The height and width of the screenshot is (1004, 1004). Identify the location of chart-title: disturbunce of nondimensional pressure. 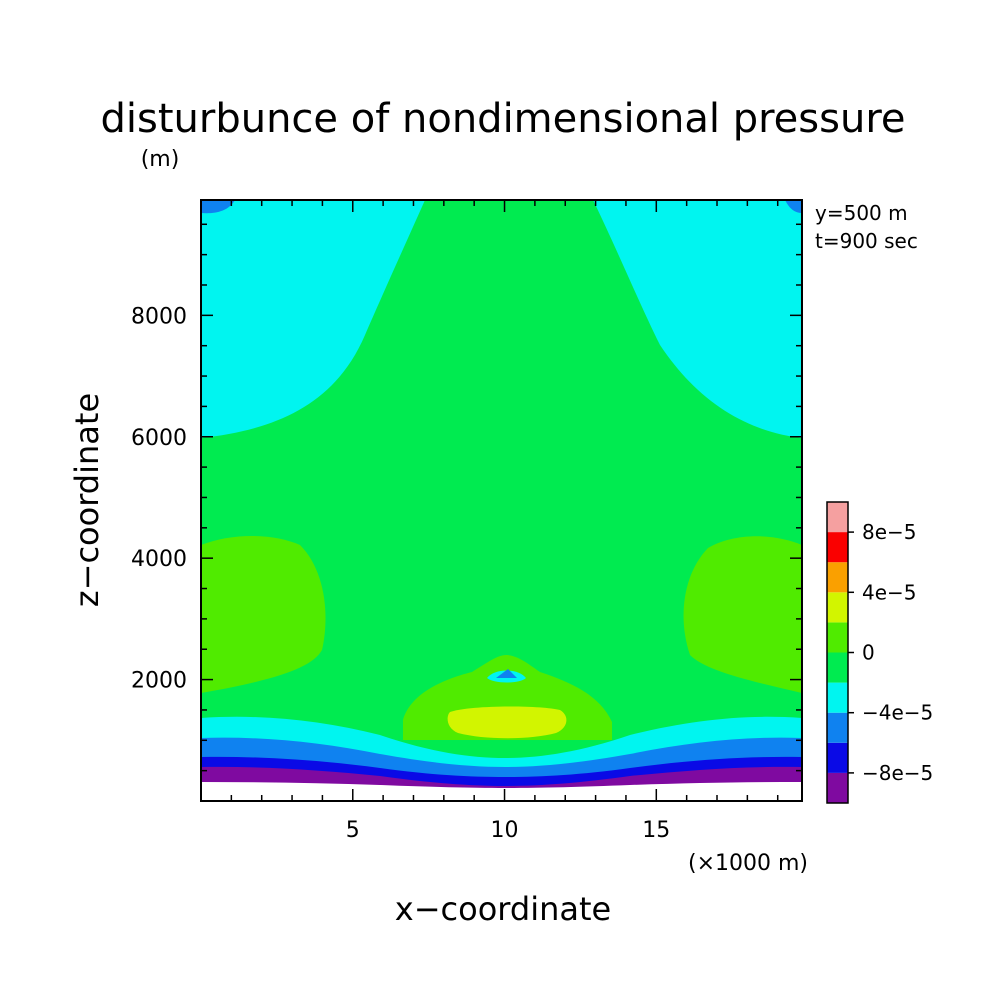
(503, 119).